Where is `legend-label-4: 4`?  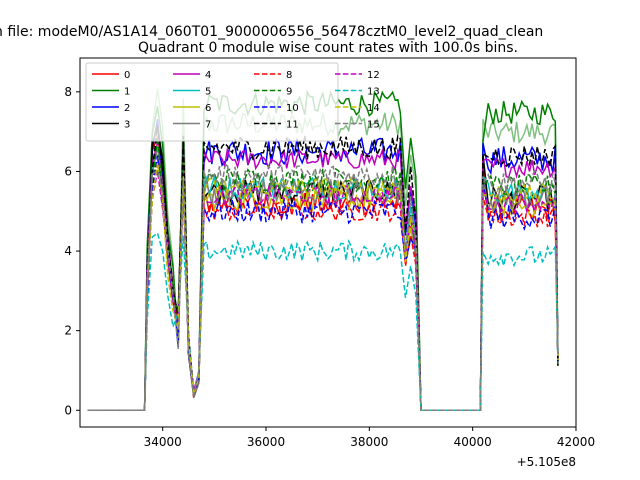 legend-label-4: 4 is located at coordinates (208, 75).